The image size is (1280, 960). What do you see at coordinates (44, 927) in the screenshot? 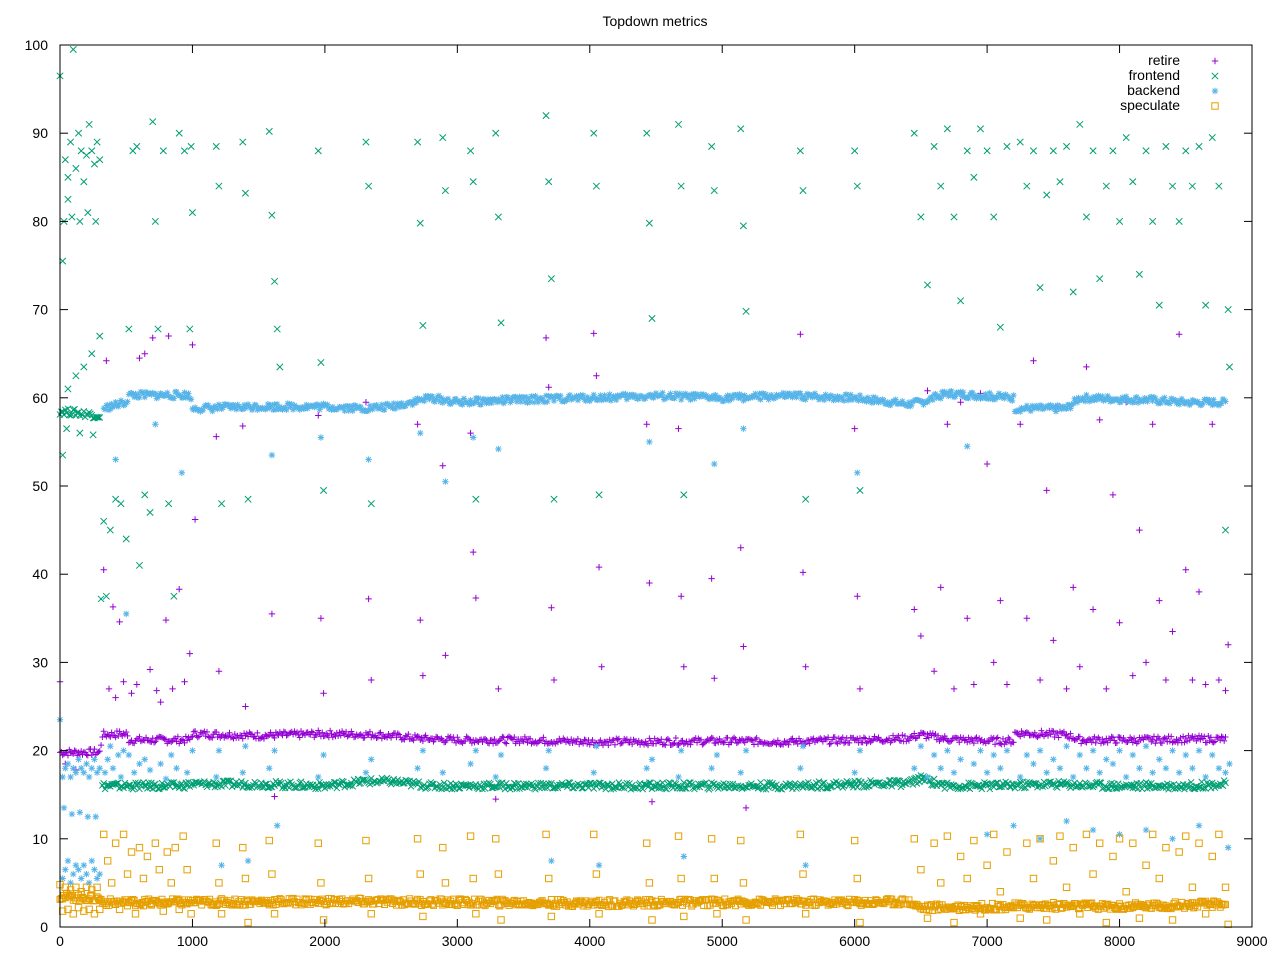
I see `y-tick-label: 0` at bounding box center [44, 927].